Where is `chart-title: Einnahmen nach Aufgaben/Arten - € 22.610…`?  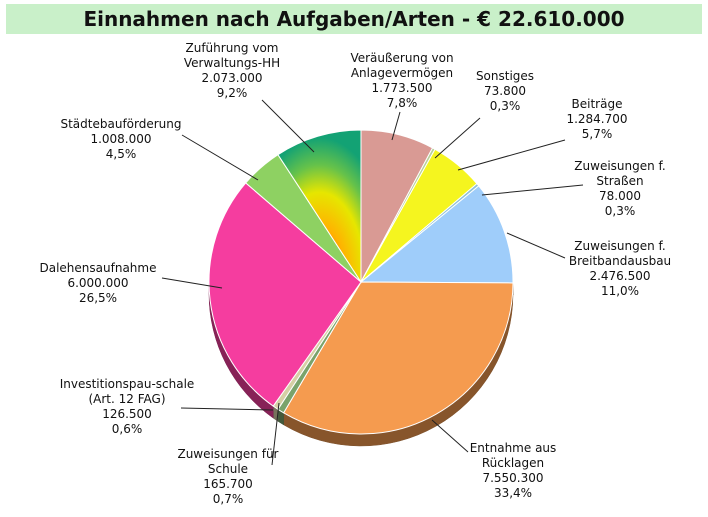 chart-title: Einnahmen nach Aufgaben/Arten - € 22.610… is located at coordinates (354, 19).